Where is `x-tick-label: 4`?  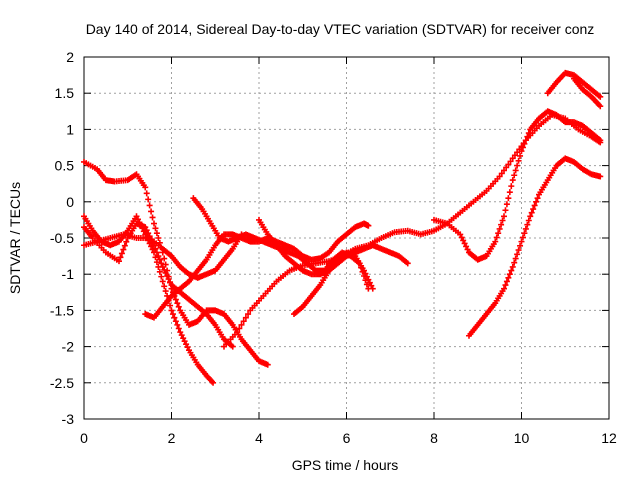 x-tick-label: 4 is located at coordinates (259, 438).